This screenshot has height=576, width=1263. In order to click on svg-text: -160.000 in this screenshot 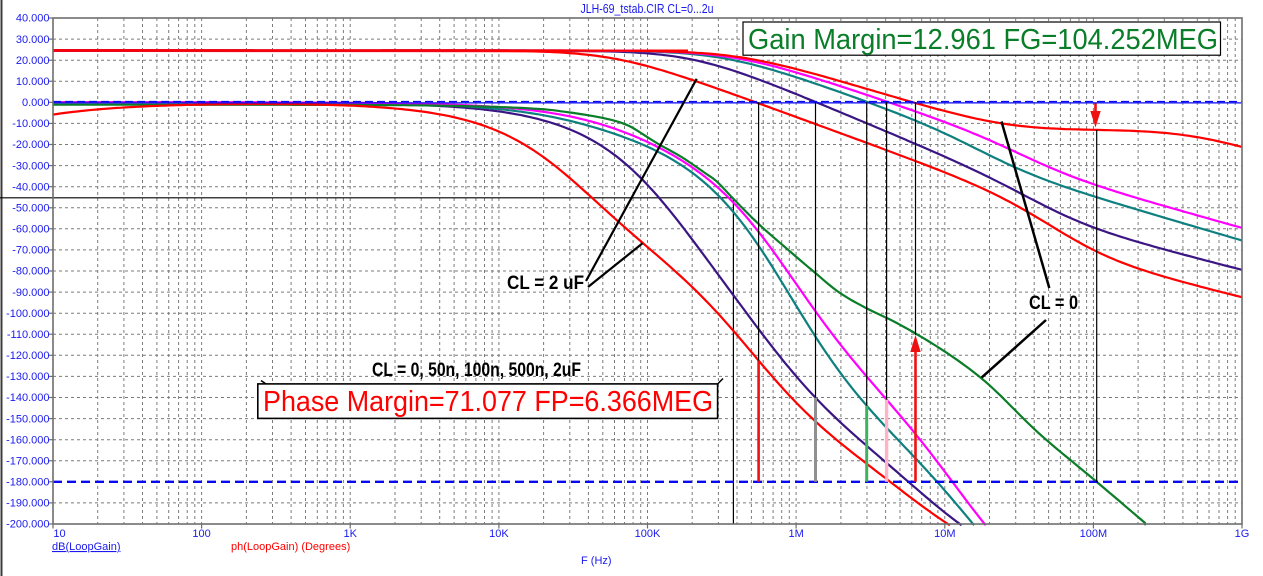, I will do `click(27, 440)`.